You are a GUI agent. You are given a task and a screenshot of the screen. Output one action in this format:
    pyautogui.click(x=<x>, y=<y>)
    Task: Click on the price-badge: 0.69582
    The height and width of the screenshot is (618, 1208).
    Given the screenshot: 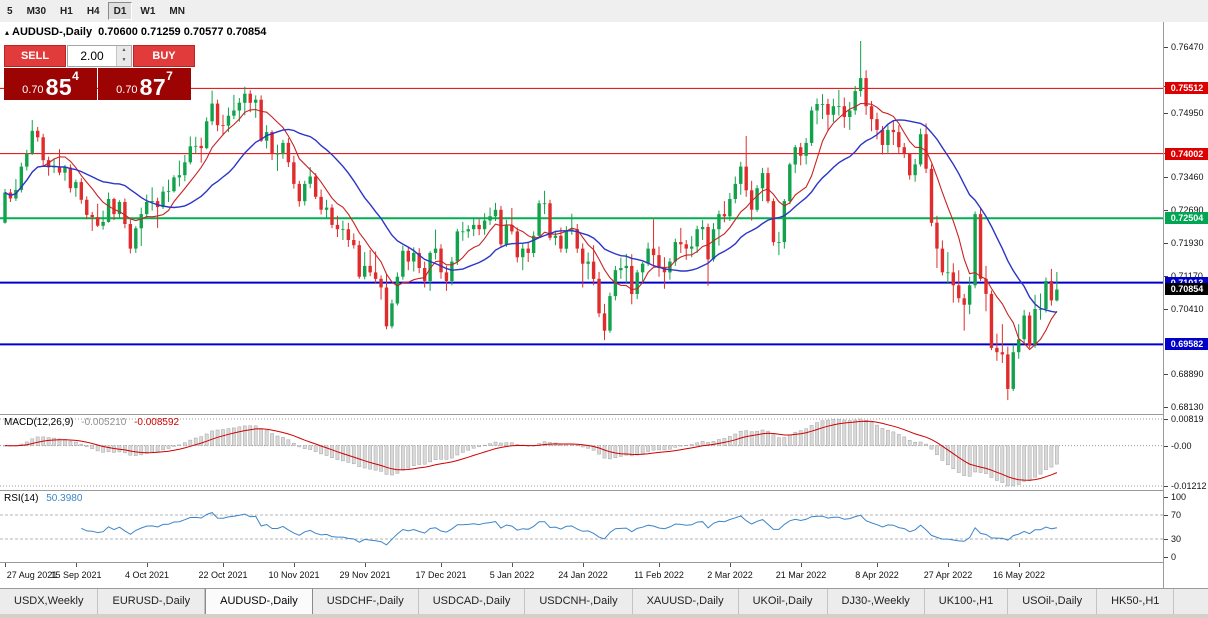 What is the action you would take?
    pyautogui.click(x=1186, y=344)
    